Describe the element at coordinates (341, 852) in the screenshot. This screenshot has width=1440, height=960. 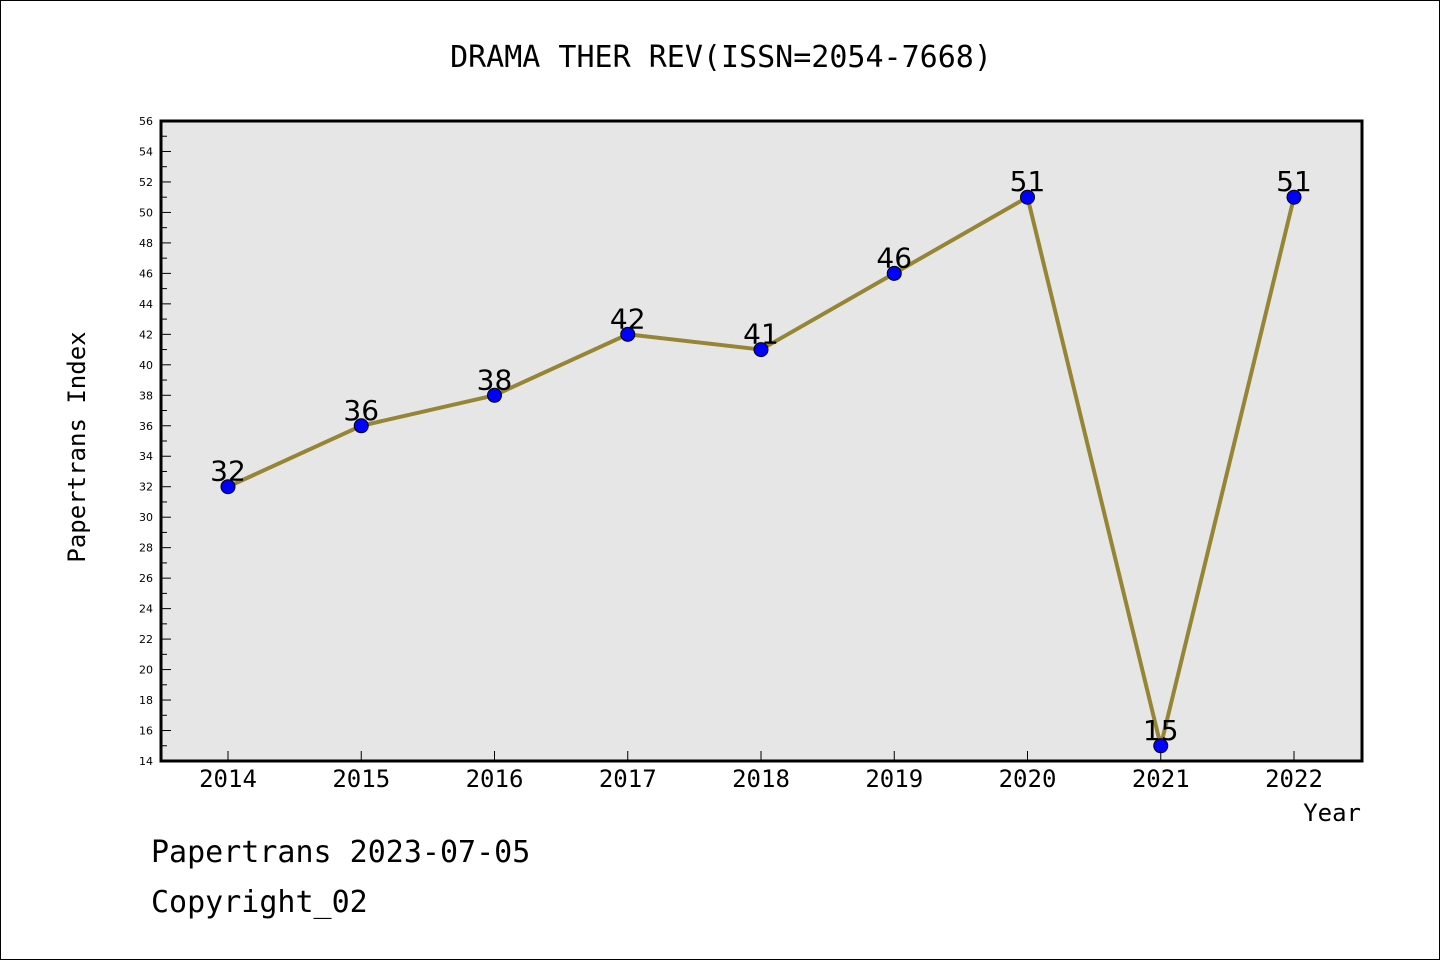
I see `footer-date: Papertrans 2023-07-05` at that location.